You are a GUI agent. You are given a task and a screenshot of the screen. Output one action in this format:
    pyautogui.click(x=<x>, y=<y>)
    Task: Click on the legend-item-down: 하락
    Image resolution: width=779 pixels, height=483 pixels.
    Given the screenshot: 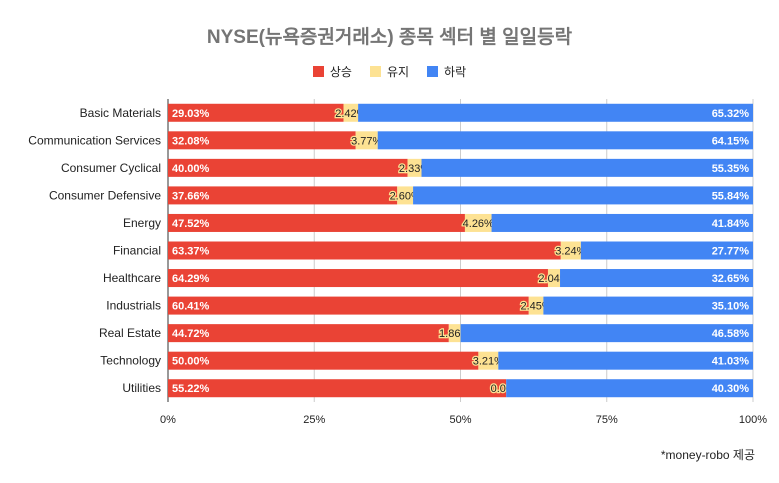 What is the action you would take?
    pyautogui.click(x=446, y=71)
    